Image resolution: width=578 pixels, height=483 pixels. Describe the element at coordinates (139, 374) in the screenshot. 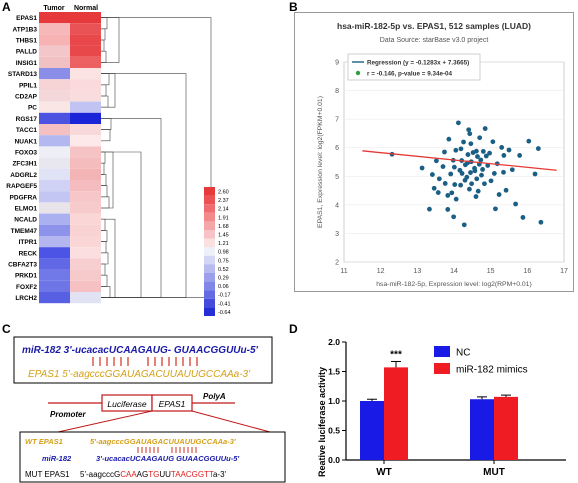

I see `epas1-sequence: EPAS1 5'-aagcccGGAUAGACUUAUUGCCAAa-3'` at that location.